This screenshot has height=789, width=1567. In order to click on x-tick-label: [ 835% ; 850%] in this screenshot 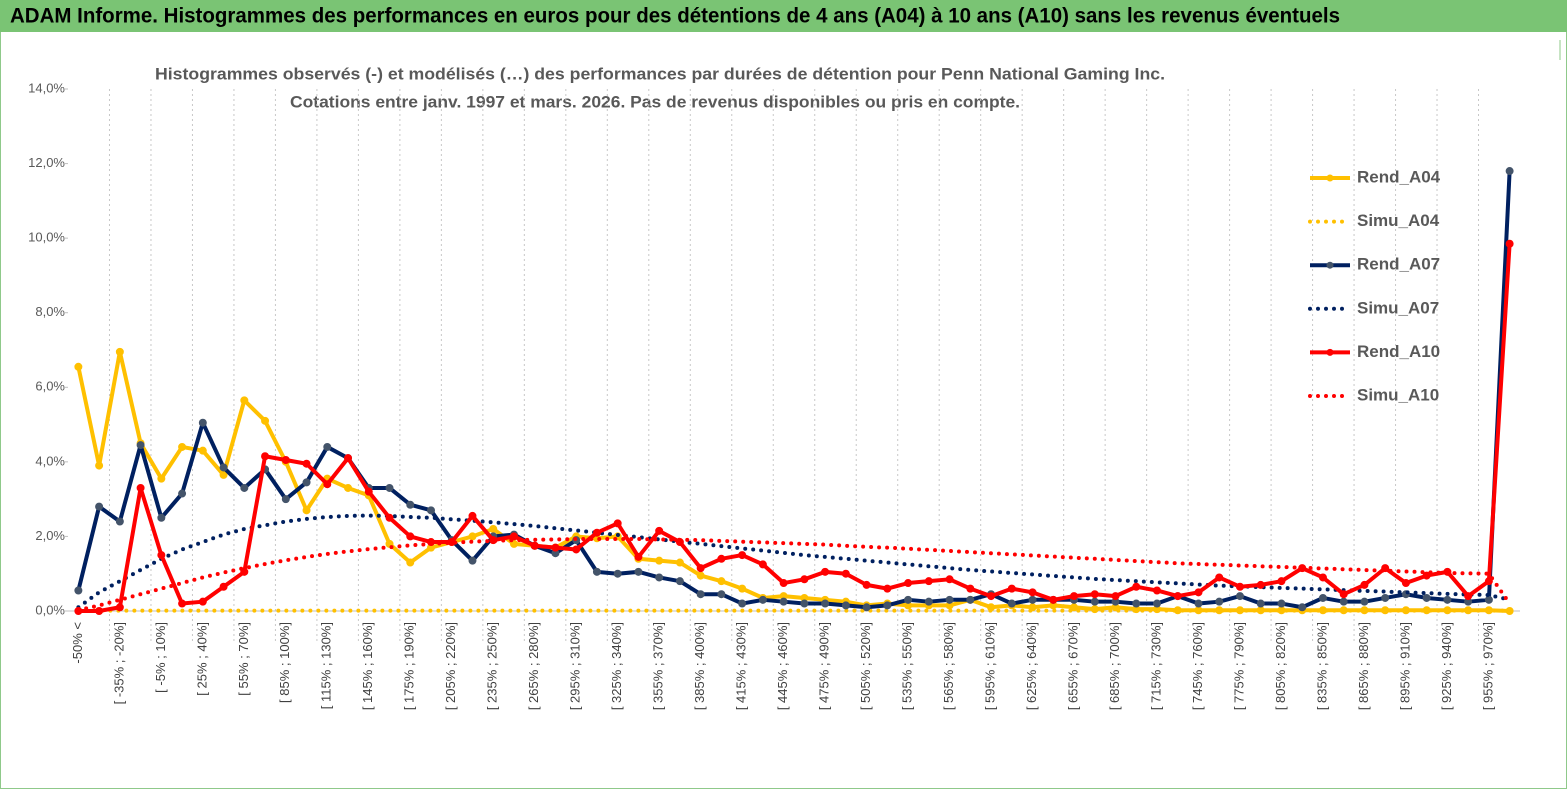, I will do `click(1321, 666)`.